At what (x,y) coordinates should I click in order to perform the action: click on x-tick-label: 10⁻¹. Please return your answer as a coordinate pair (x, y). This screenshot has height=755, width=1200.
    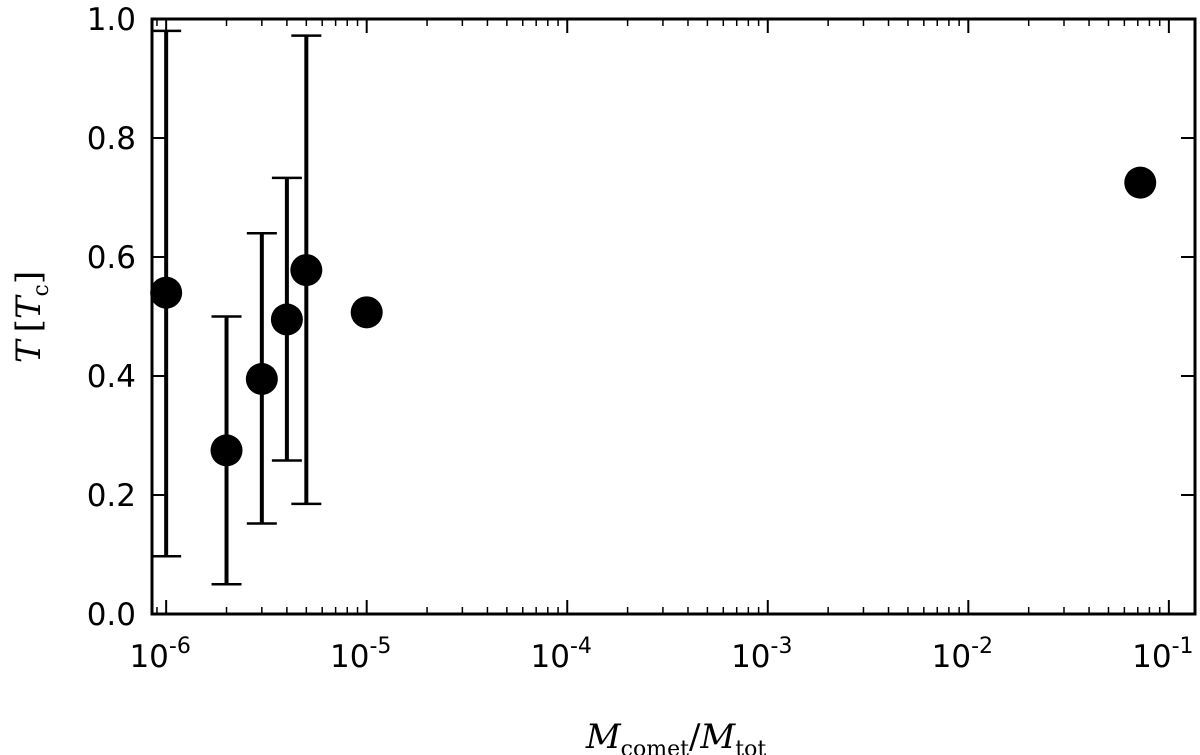
    Looking at the image, I should click on (1162, 654).